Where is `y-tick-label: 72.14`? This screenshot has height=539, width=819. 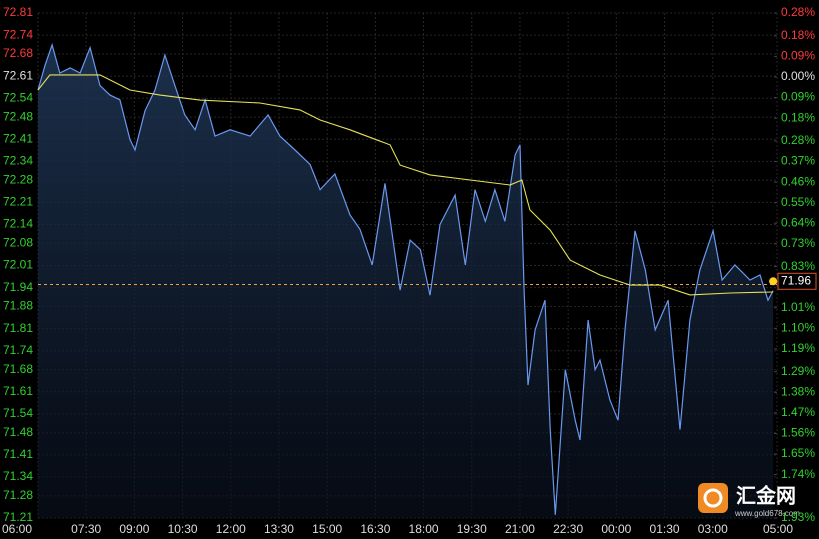
y-tick-label: 72.14 is located at coordinates (18, 224).